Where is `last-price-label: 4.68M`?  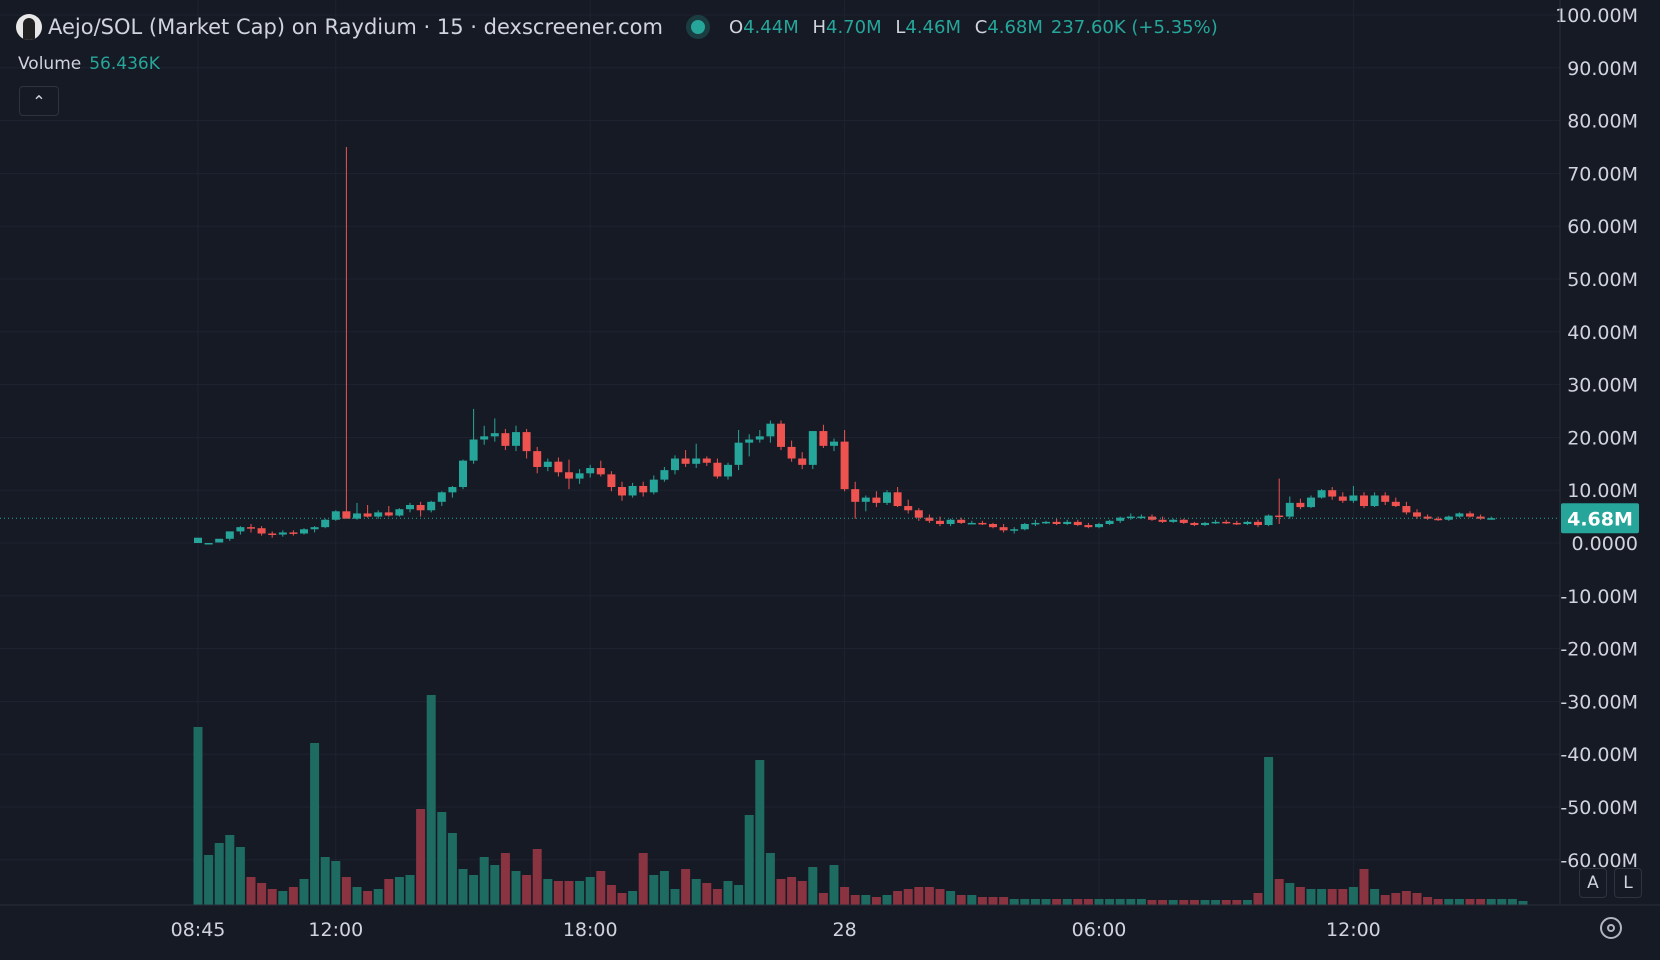
last-price-label: 4.68M is located at coordinates (1600, 519).